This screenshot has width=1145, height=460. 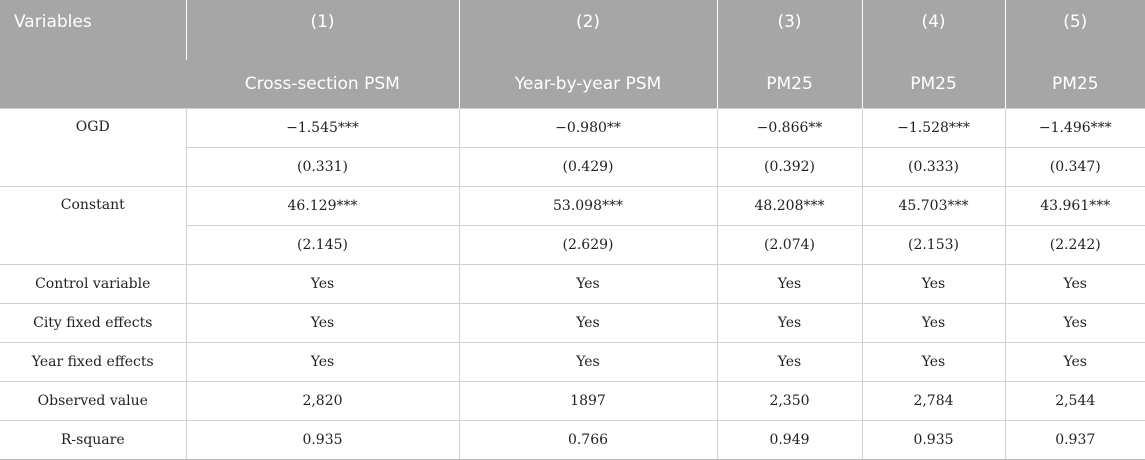 What do you see at coordinates (933, 206) in the screenshot?
I see `constant-coef-4: 45.703***` at bounding box center [933, 206].